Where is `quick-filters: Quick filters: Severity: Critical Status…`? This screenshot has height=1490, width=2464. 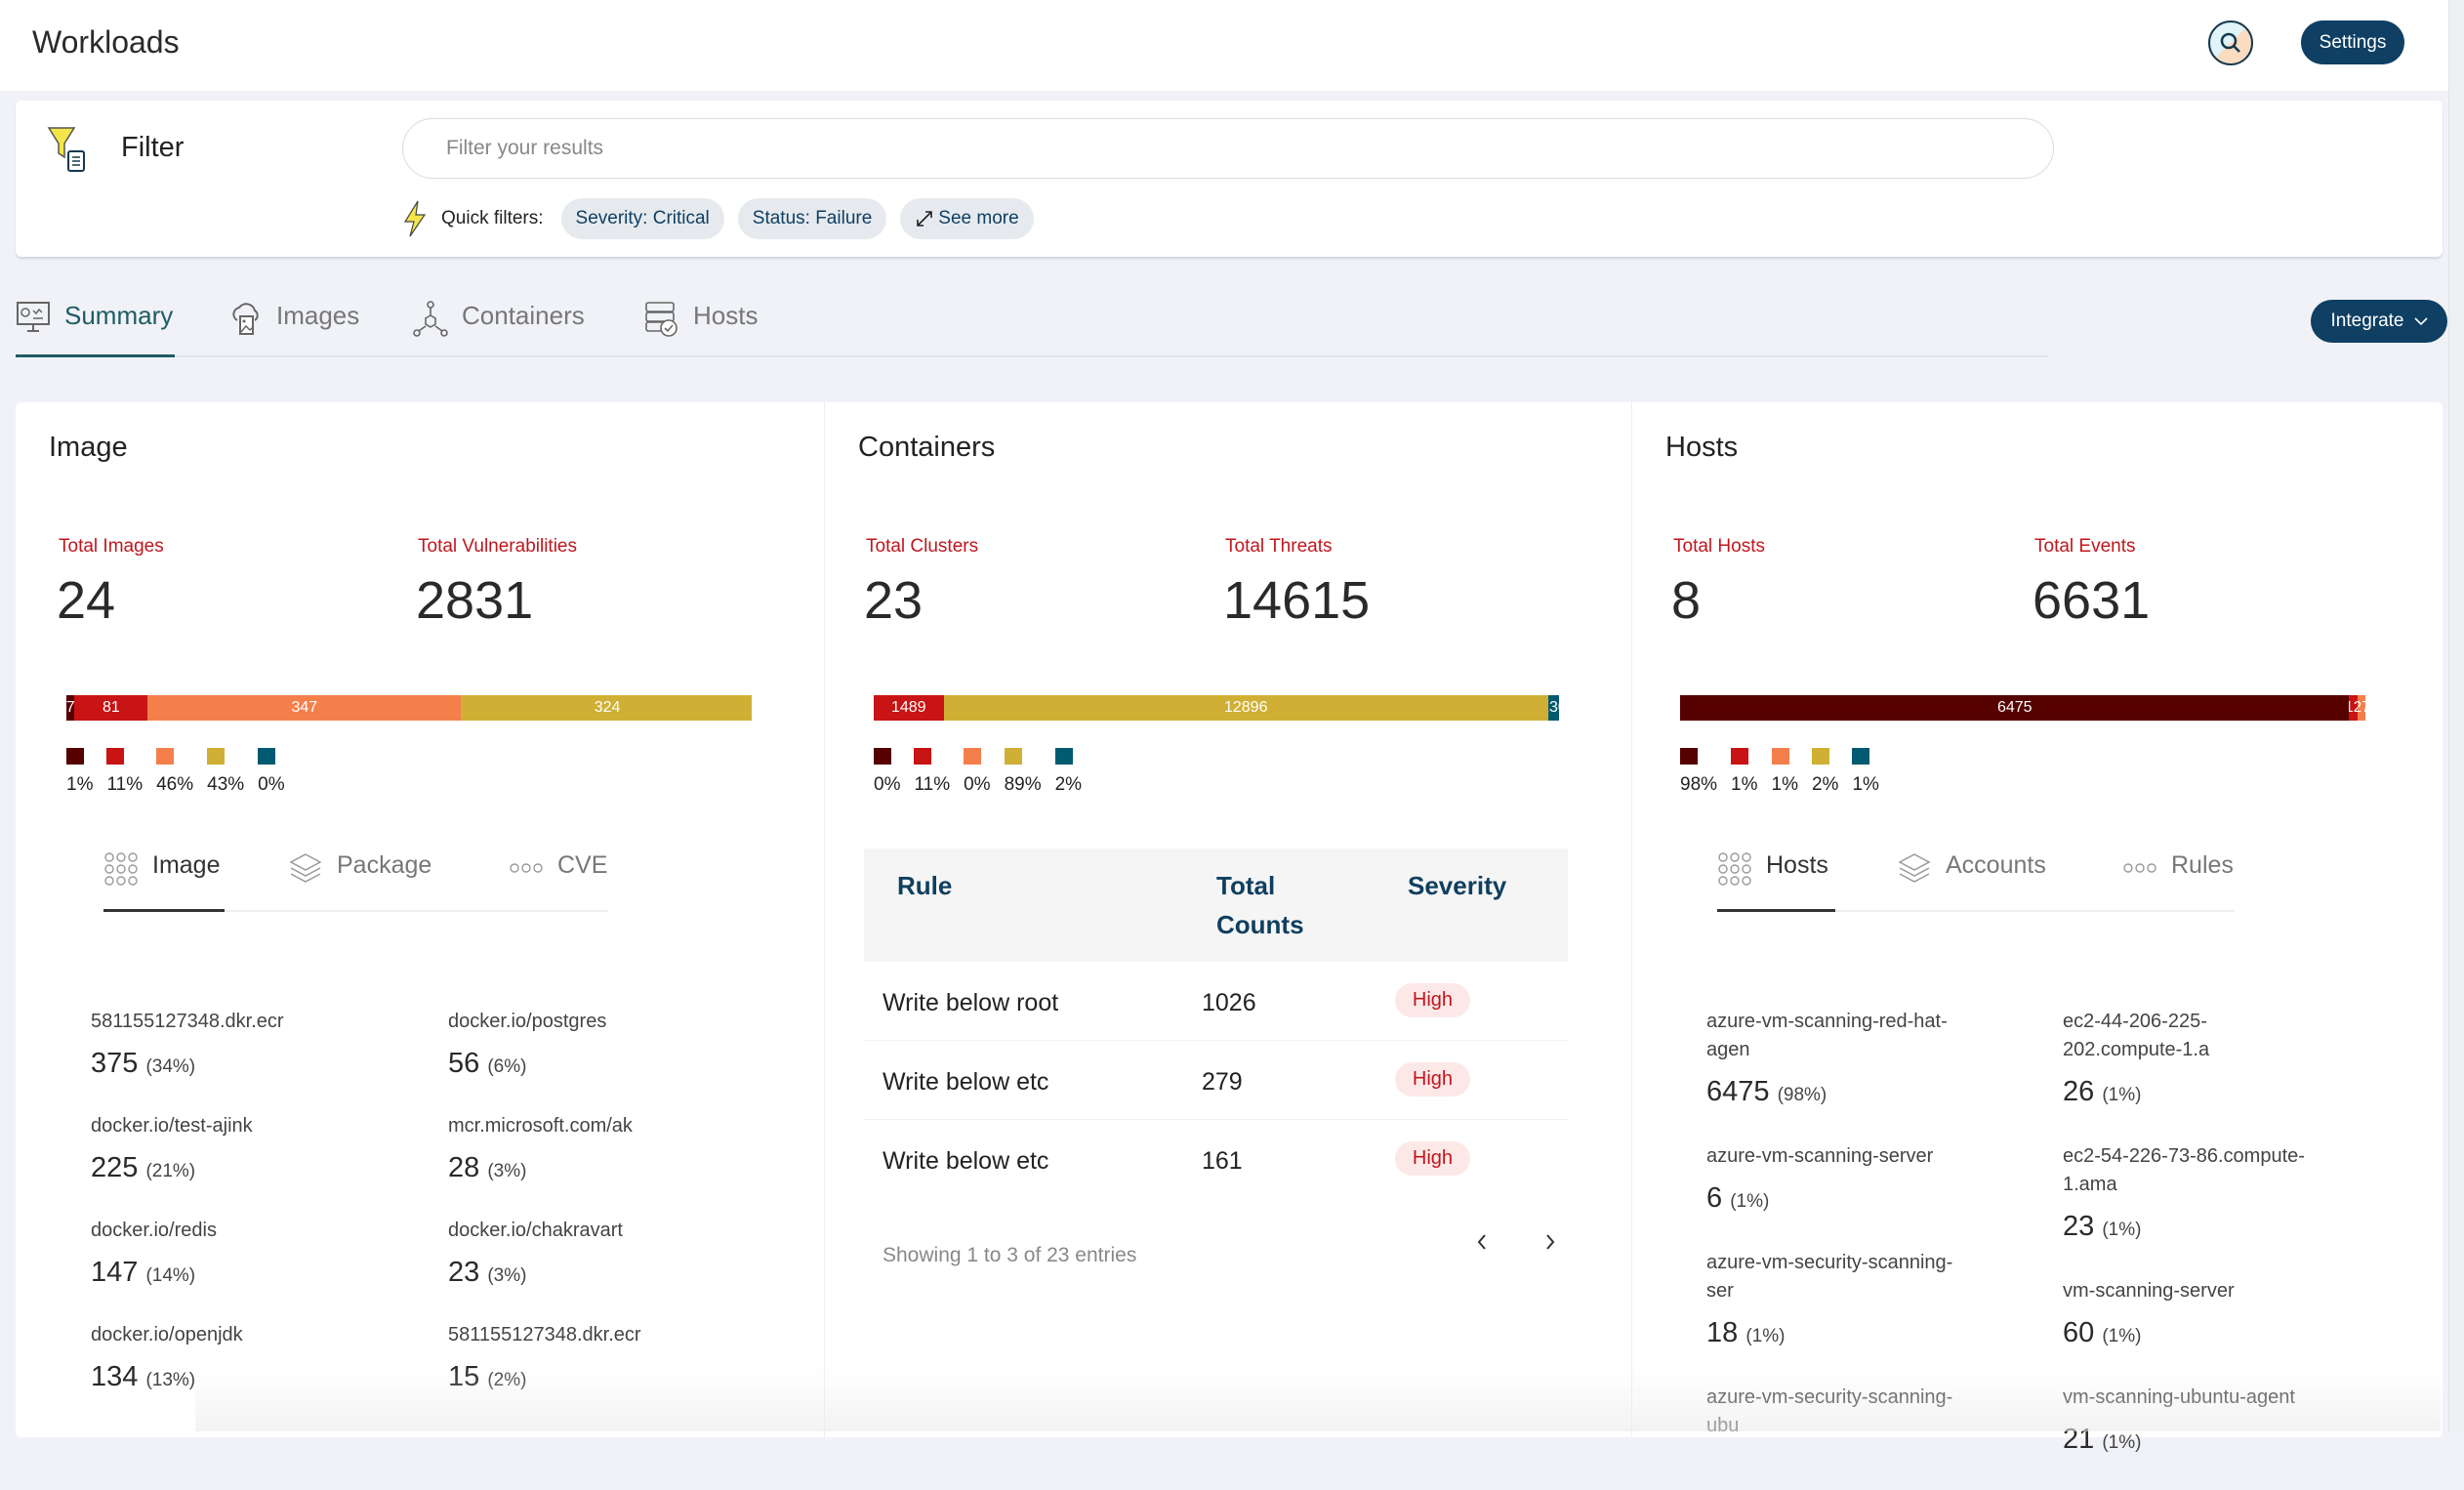 quick-filters: Quick filters: Severity: Critical Status… is located at coordinates (718, 219).